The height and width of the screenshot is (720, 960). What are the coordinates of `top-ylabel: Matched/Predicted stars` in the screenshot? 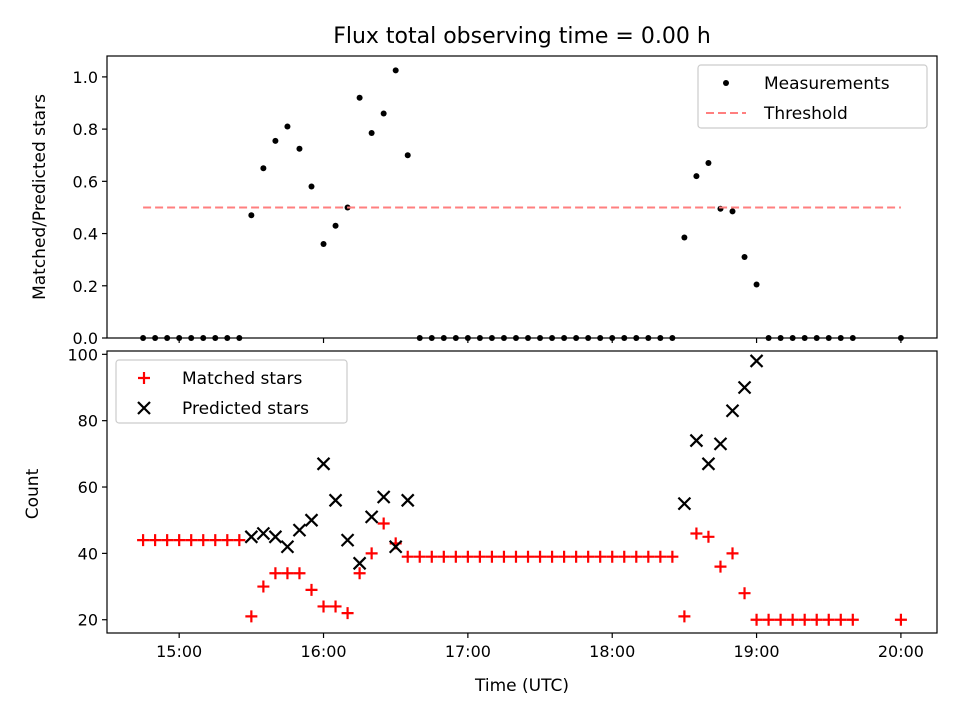 It's located at (40, 197).